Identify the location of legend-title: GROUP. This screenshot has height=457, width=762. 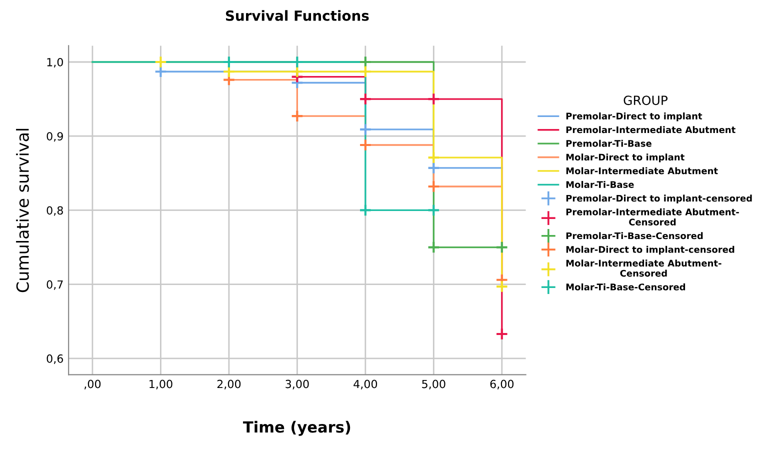
(646, 101).